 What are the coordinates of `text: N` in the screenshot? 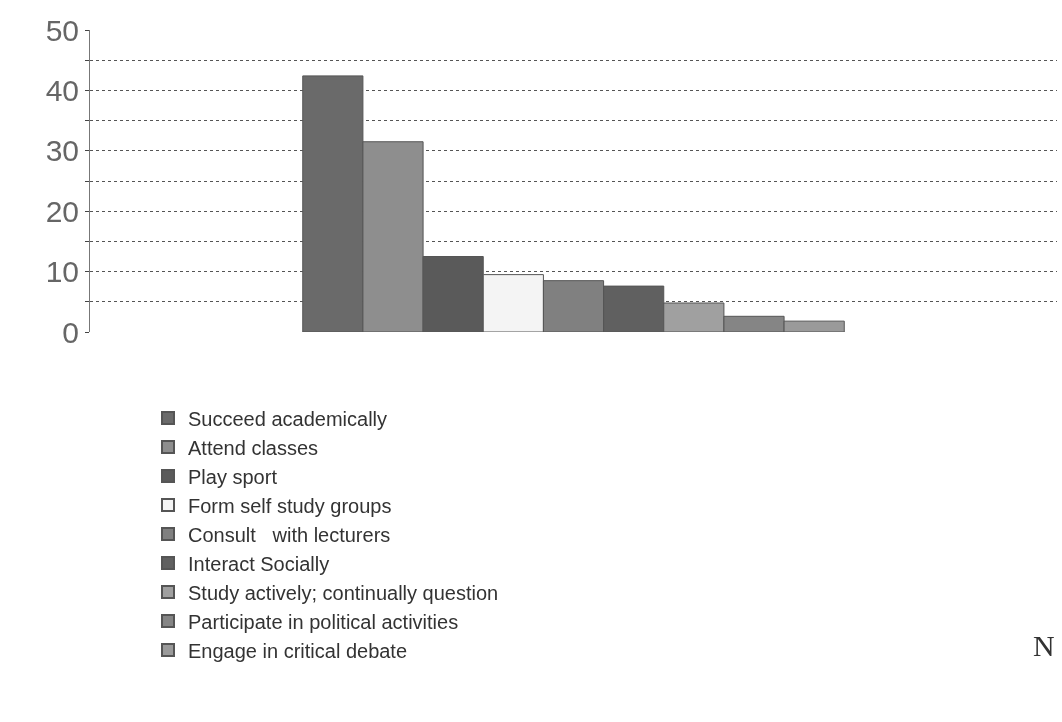 It's located at (1044, 645).